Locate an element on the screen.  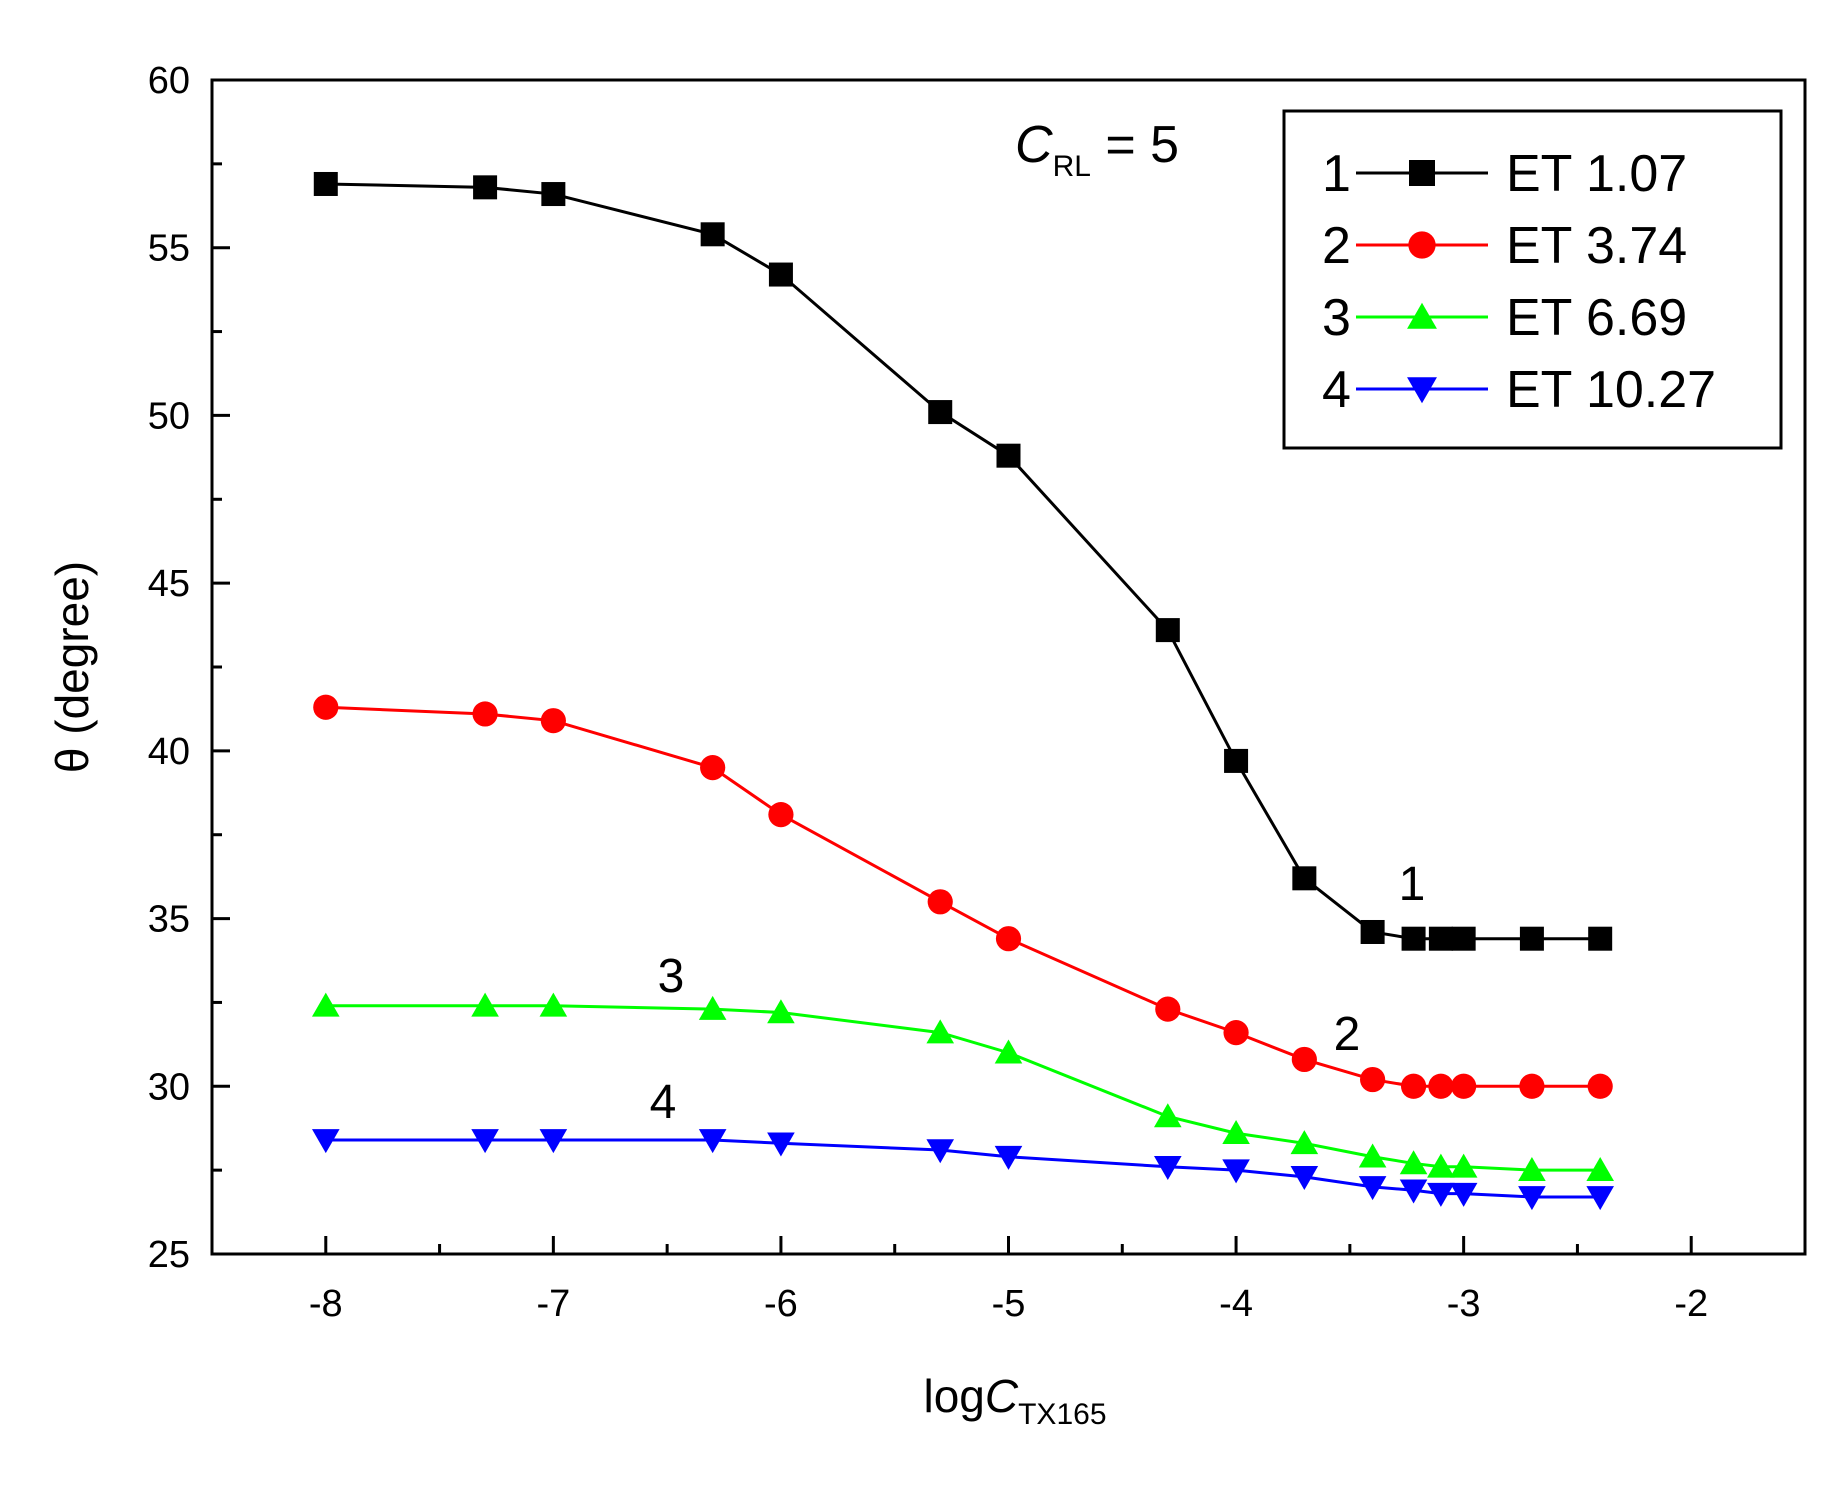
legend-number: 1 is located at coordinates (1336, 174).